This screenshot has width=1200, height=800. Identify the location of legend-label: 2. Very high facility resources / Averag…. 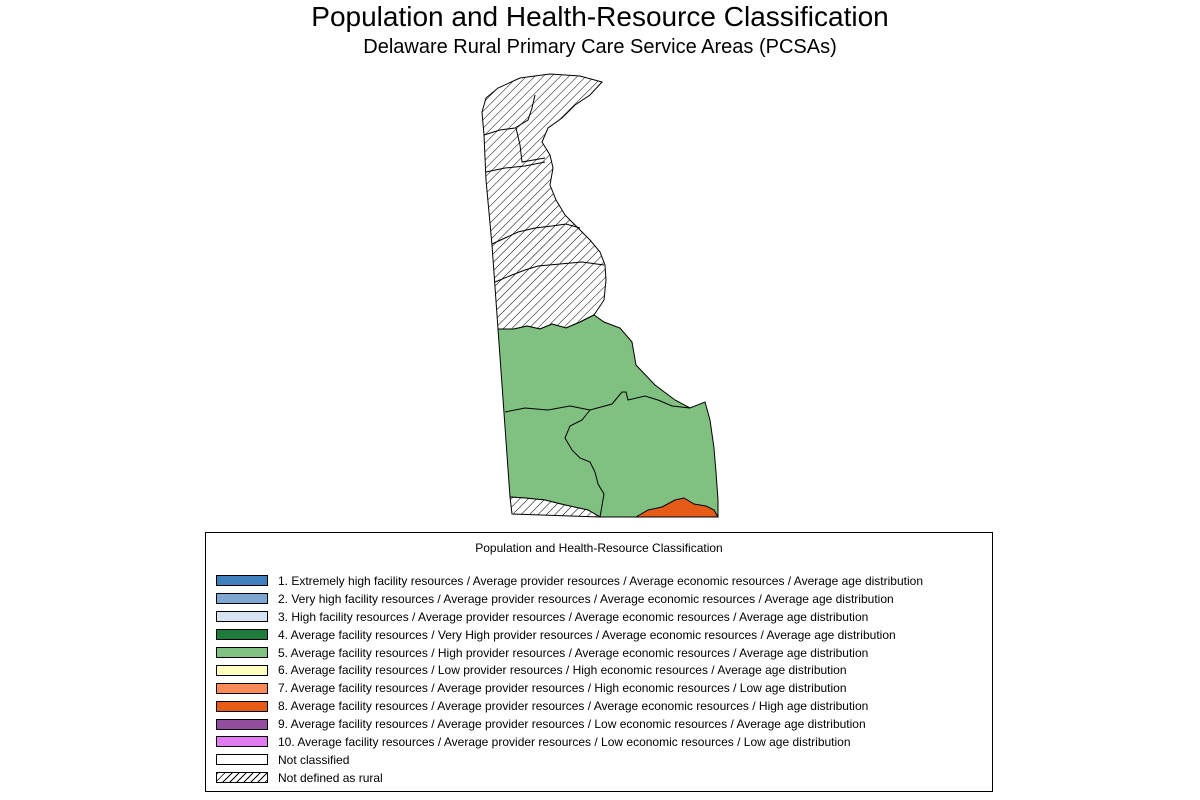
(586, 598).